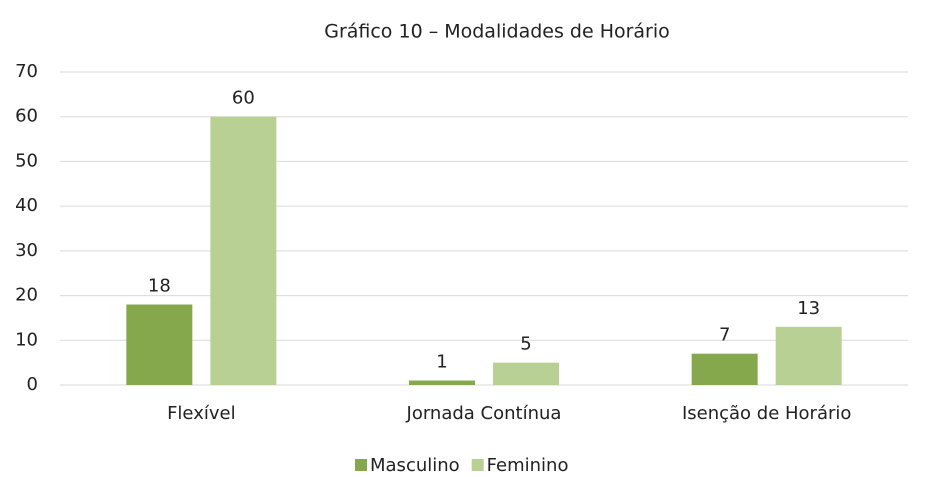 The width and height of the screenshot is (928, 477). Describe the element at coordinates (441, 362) in the screenshot. I see `data-label: 1` at that location.